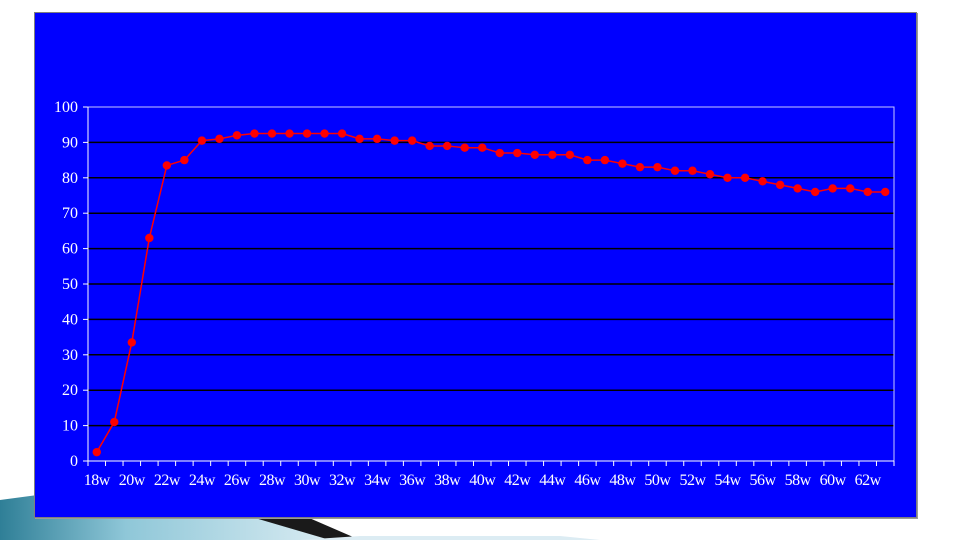 This screenshot has height=540, width=960. I want to click on y-tick-label: 50, so click(70, 284).